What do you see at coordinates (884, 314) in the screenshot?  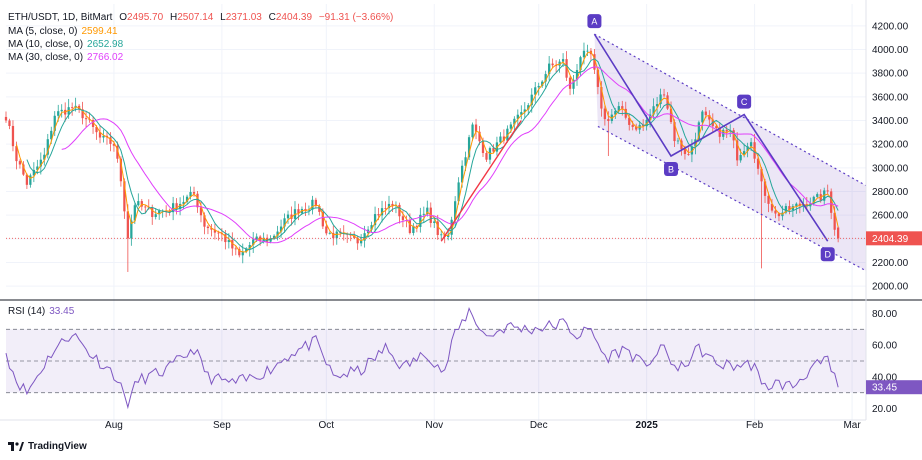 I see `rsi-tick-label: 80.00` at bounding box center [884, 314].